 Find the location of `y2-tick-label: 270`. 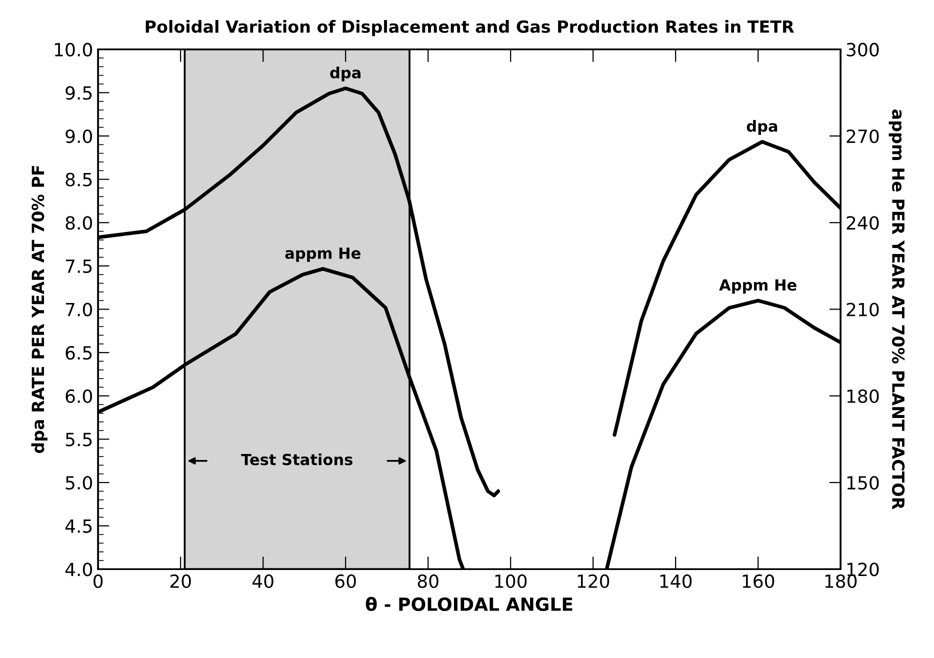

y2-tick-label: 270 is located at coordinates (862, 136).